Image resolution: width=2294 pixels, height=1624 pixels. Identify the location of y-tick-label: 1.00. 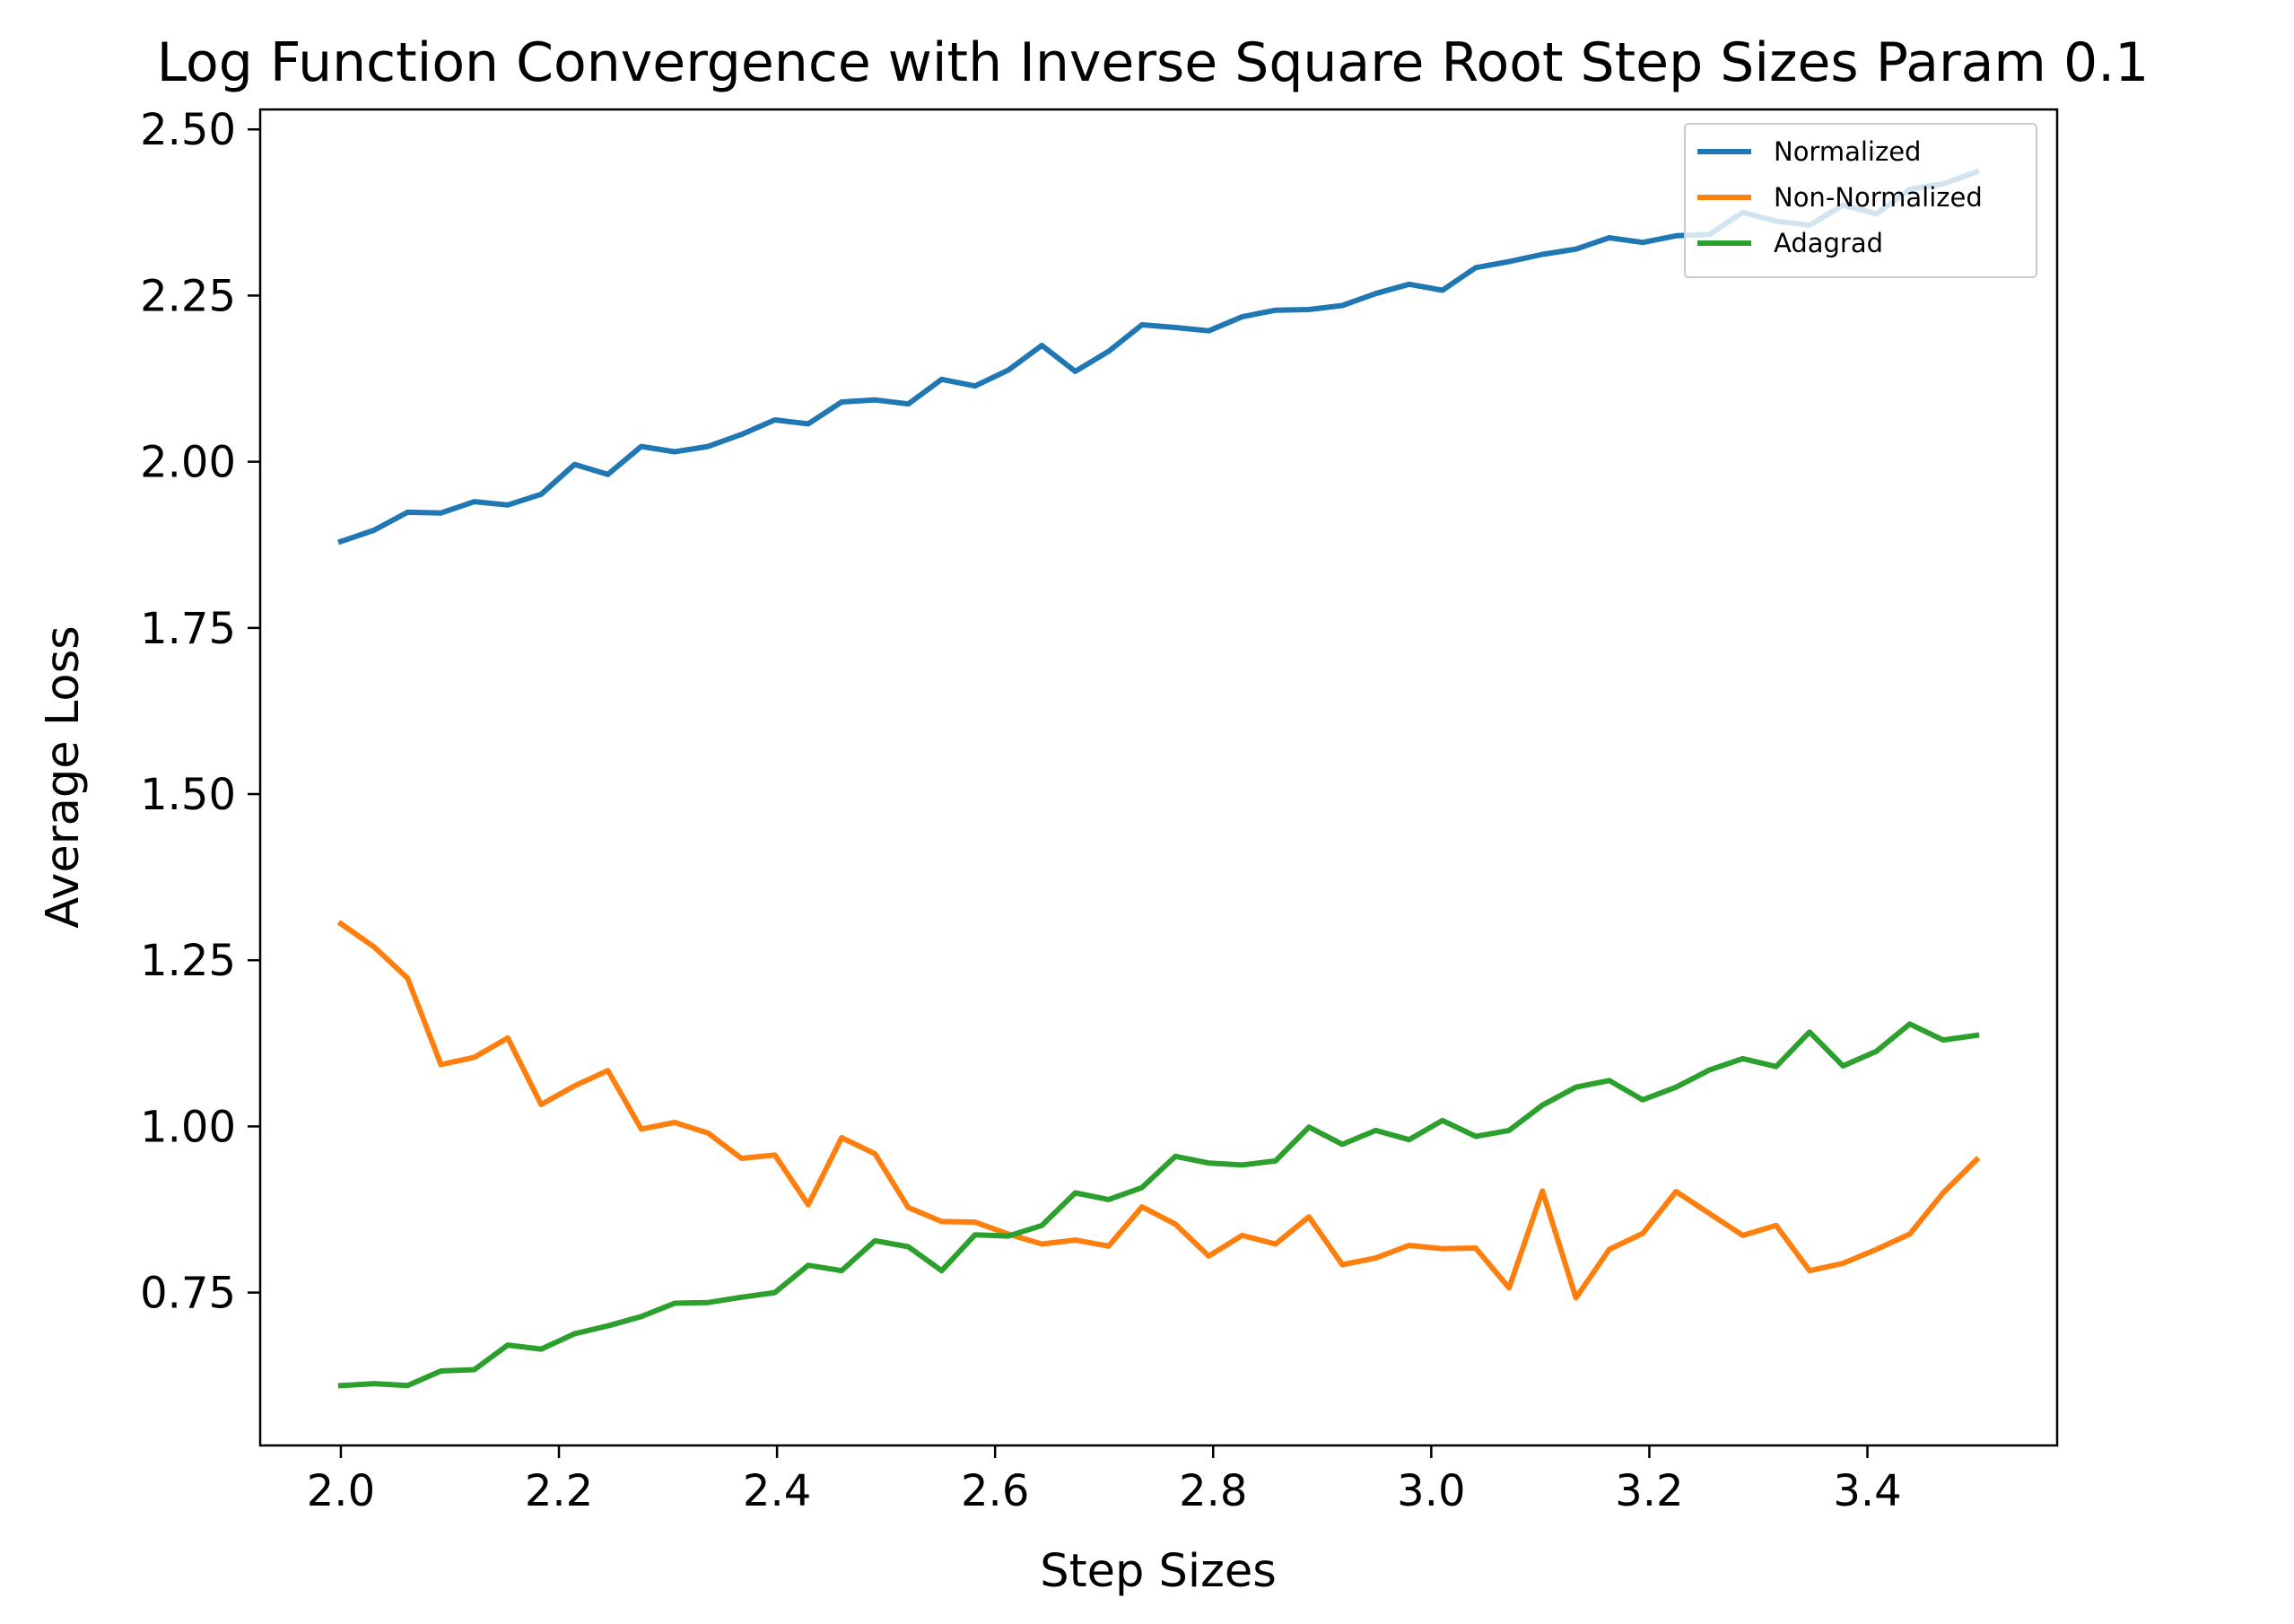
(188, 1127).